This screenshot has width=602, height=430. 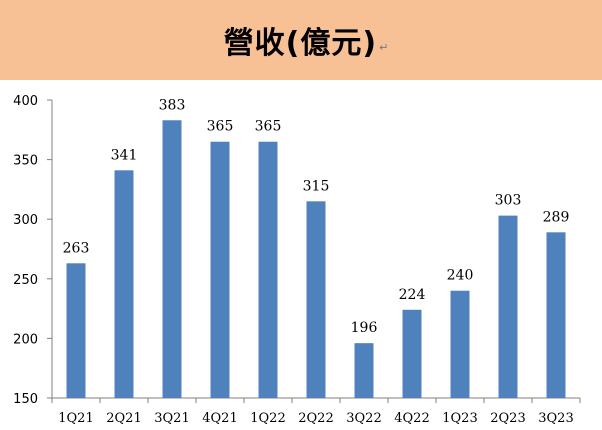 I want to click on bar-4Q22, so click(x=412, y=353).